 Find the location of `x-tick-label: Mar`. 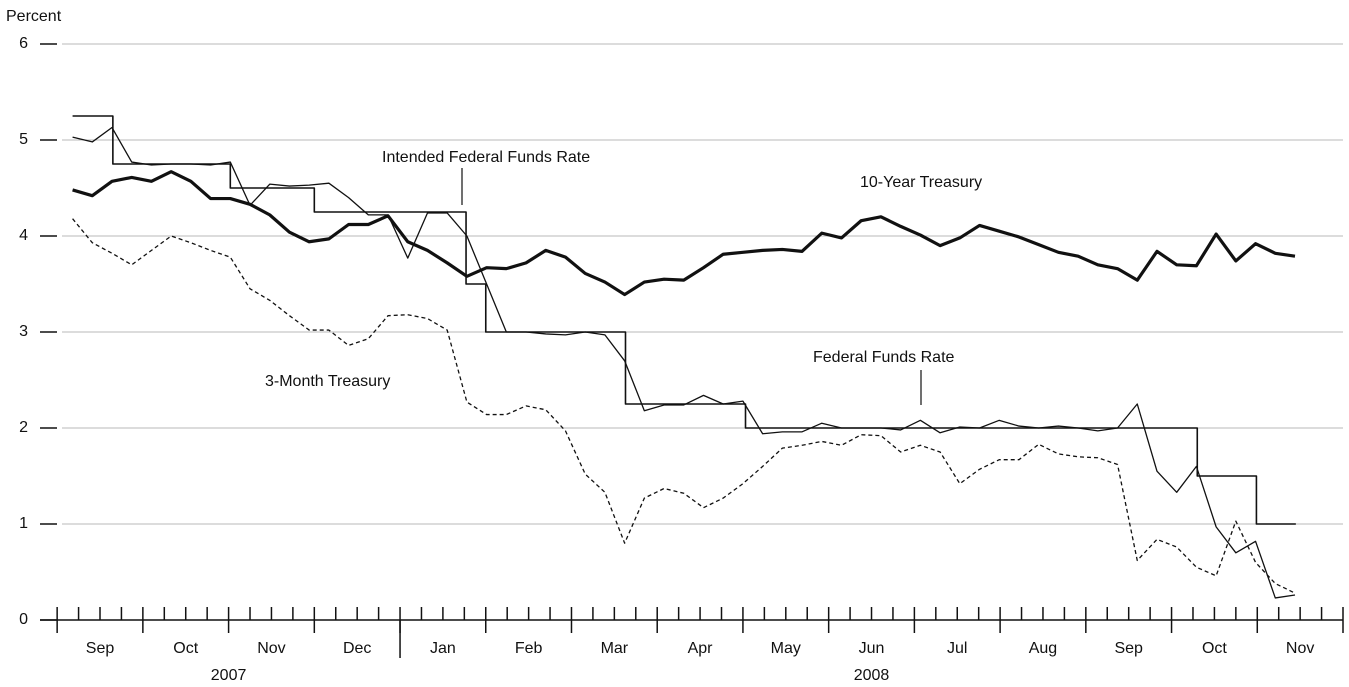

x-tick-label: Mar is located at coordinates (615, 648).